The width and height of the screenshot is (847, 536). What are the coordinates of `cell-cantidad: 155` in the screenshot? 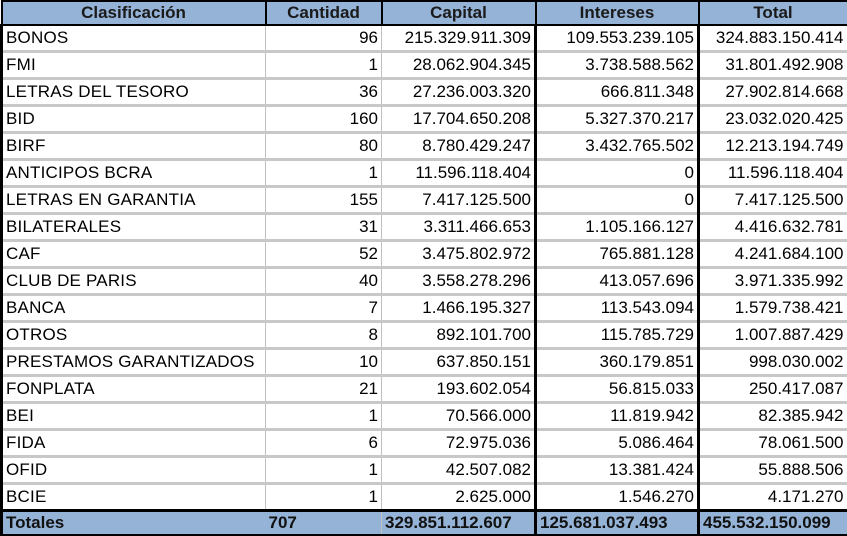 It's located at (324, 200).